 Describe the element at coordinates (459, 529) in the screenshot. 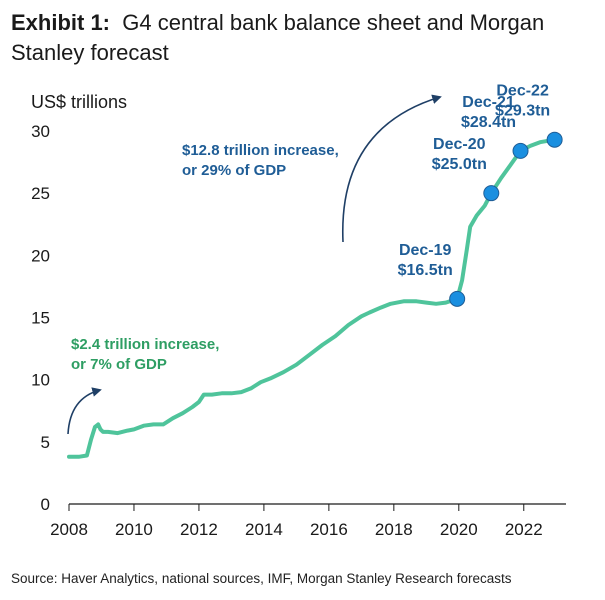

I see `x-tick-label: 2020` at that location.